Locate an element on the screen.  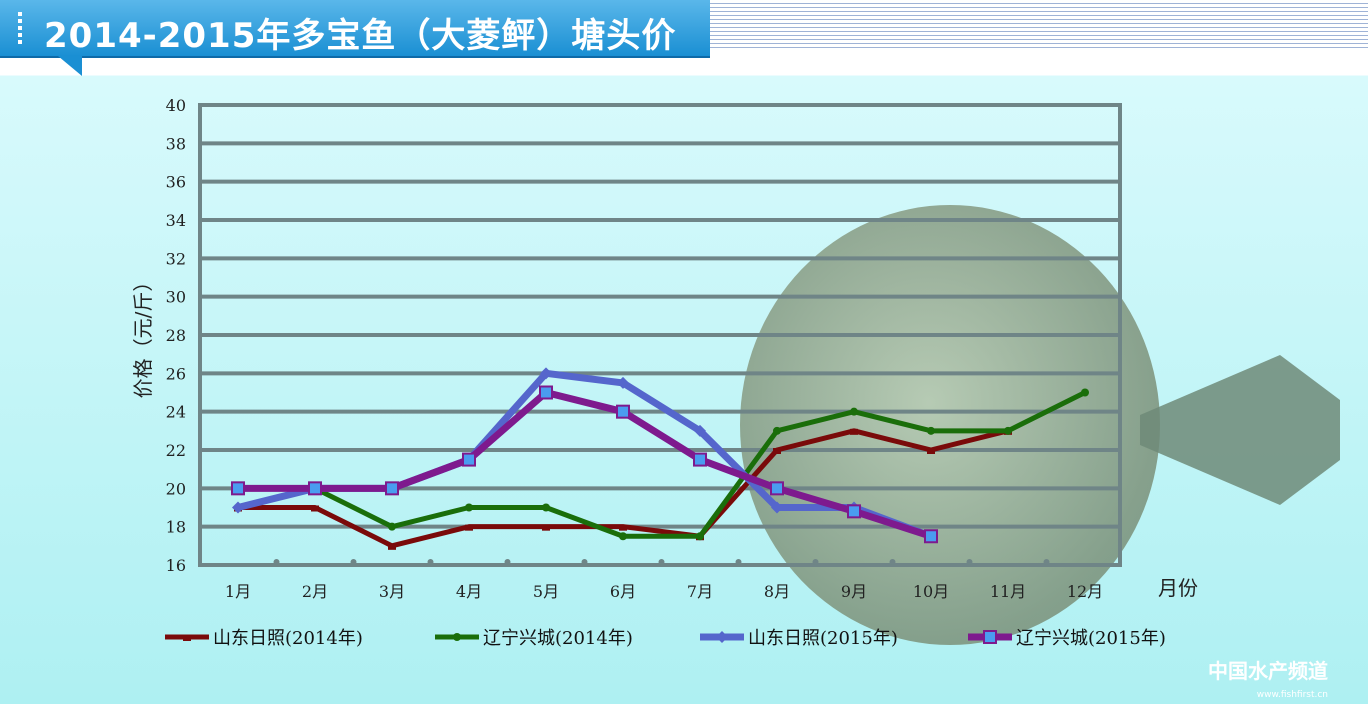
x-tick-label: 7月 is located at coordinates (700, 591).